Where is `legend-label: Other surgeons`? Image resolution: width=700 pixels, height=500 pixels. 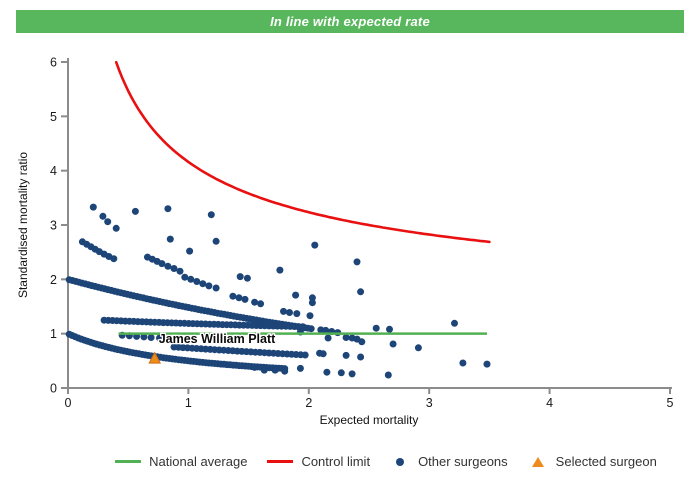 legend-label: Other surgeons is located at coordinates (463, 461).